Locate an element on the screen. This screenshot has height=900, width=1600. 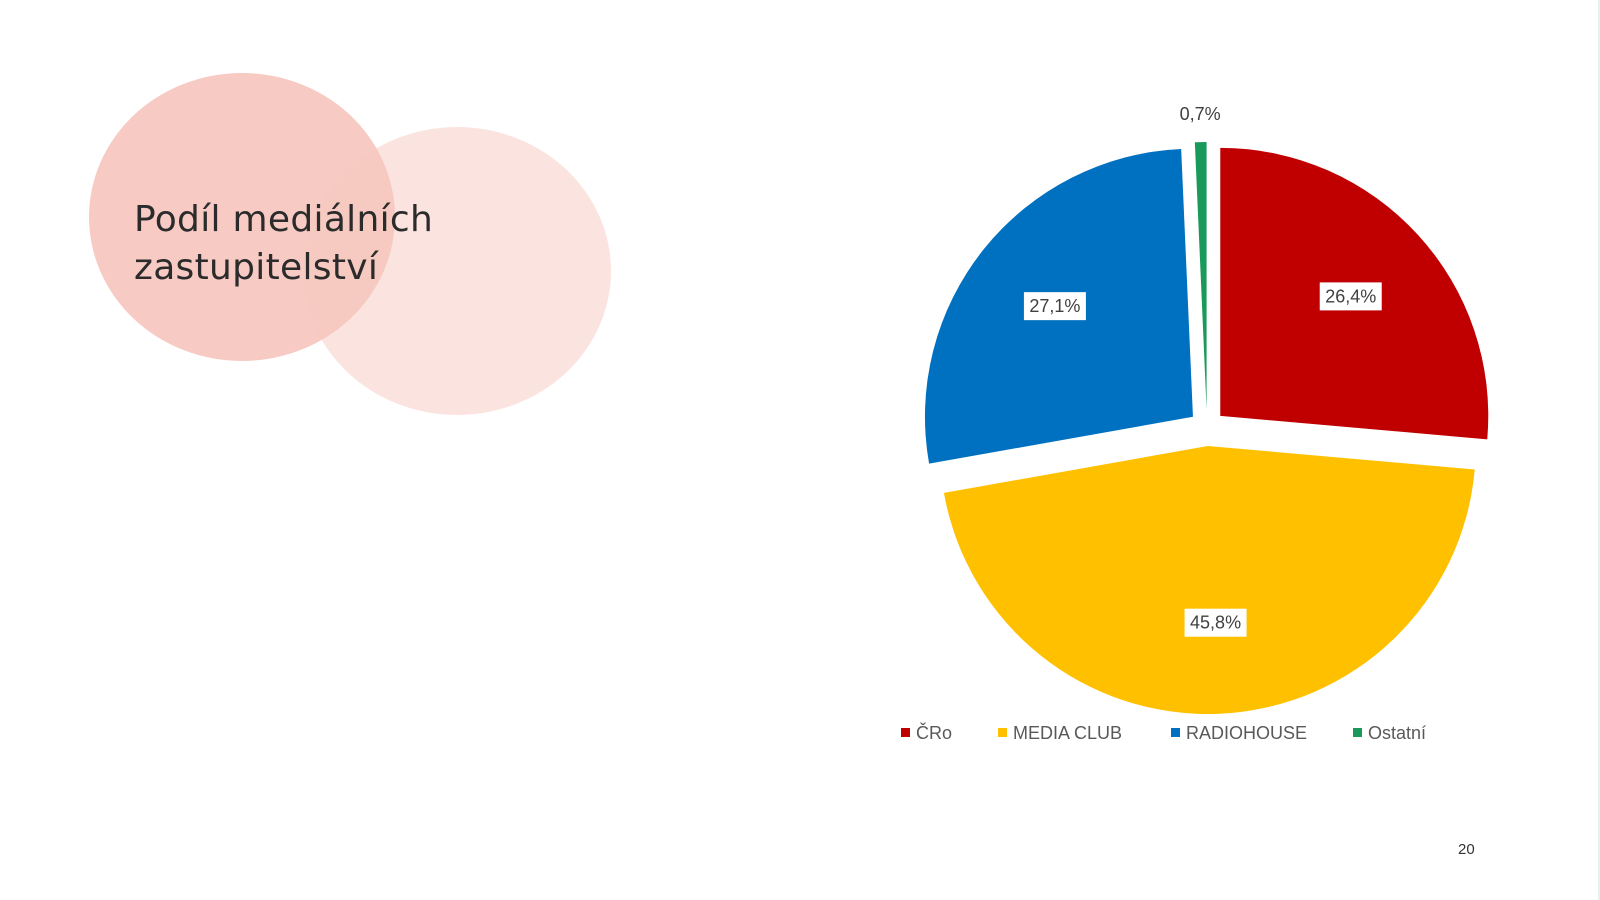
data-label-radiohouse: 27,1% is located at coordinates (1054, 306).